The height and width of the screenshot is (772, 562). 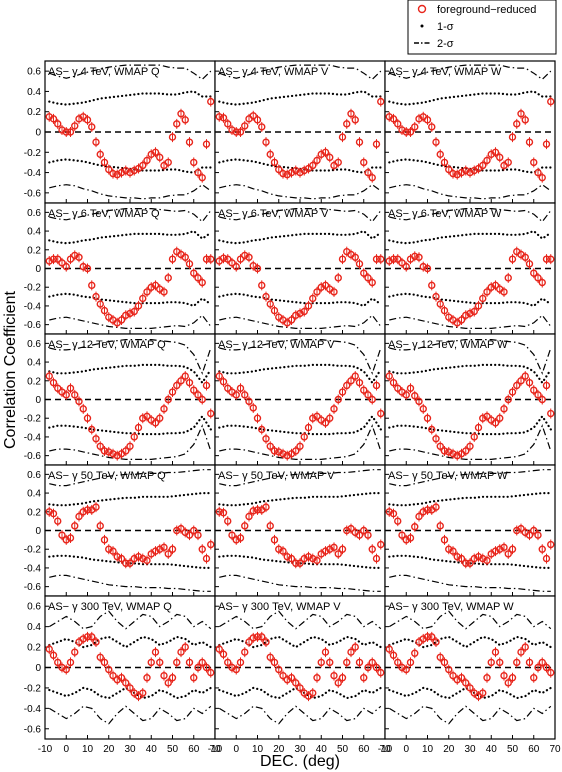 What do you see at coordinates (38, 668) in the screenshot?
I see `y-tick-label: 0` at bounding box center [38, 668].